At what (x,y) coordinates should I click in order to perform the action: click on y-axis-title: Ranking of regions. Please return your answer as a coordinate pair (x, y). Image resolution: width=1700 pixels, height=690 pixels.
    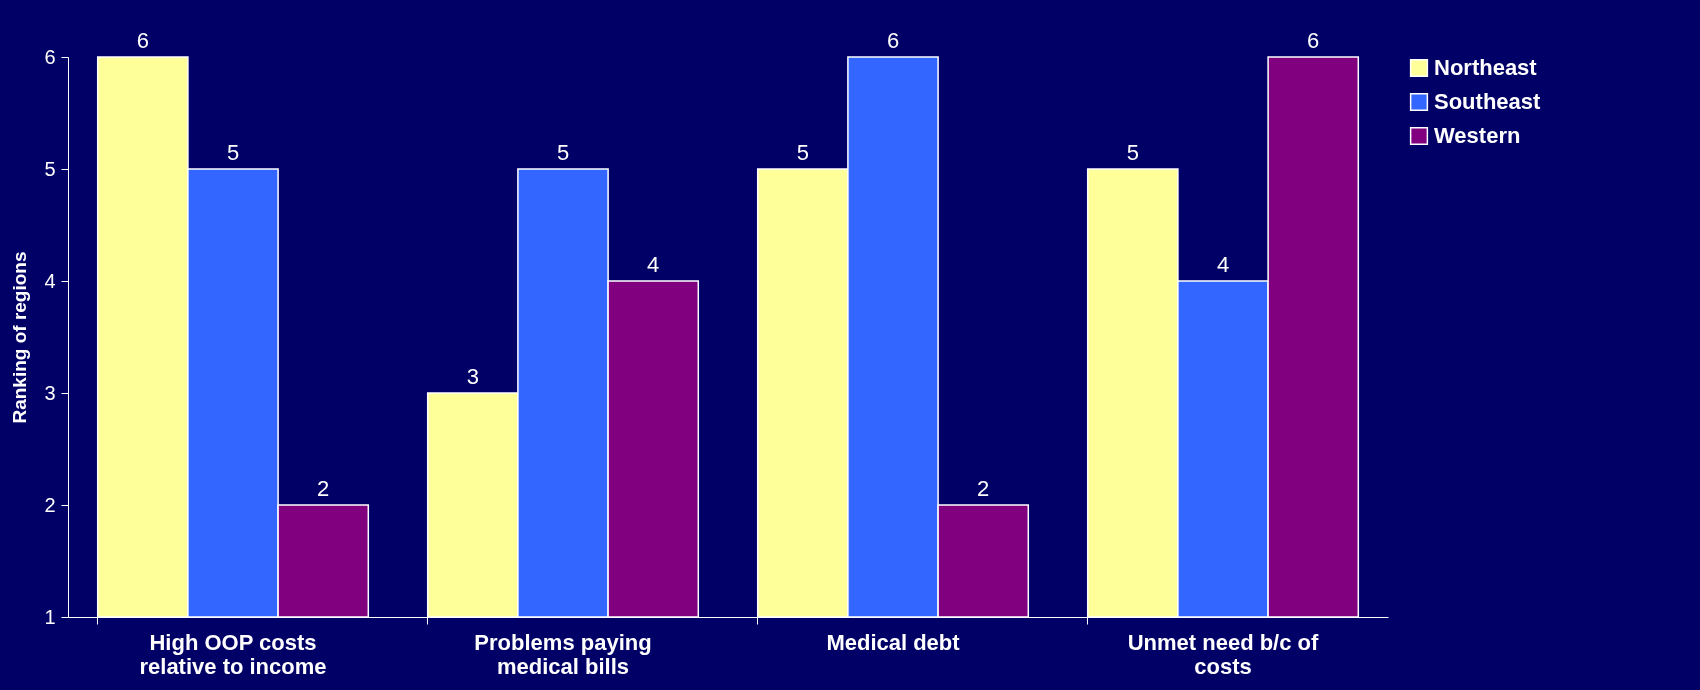
    Looking at the image, I should click on (20, 337).